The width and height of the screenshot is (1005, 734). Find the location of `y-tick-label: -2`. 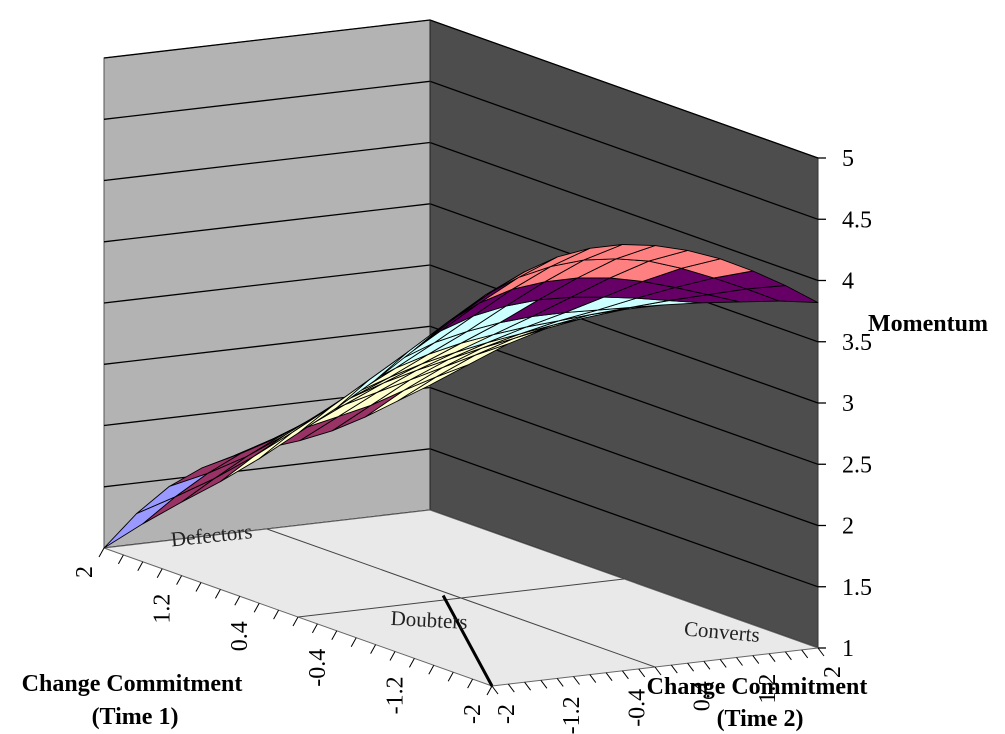

y-tick-label: -2 is located at coordinates (507, 714).